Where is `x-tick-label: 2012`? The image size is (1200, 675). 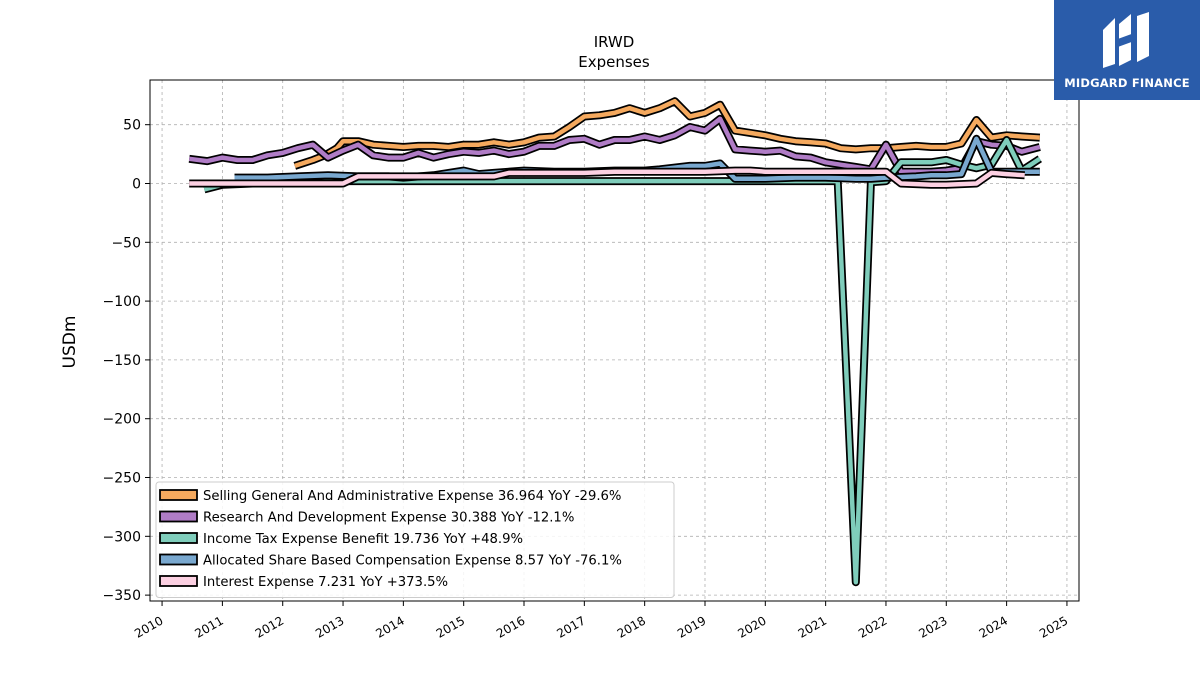 x-tick-label: 2012 is located at coordinates (269, 626).